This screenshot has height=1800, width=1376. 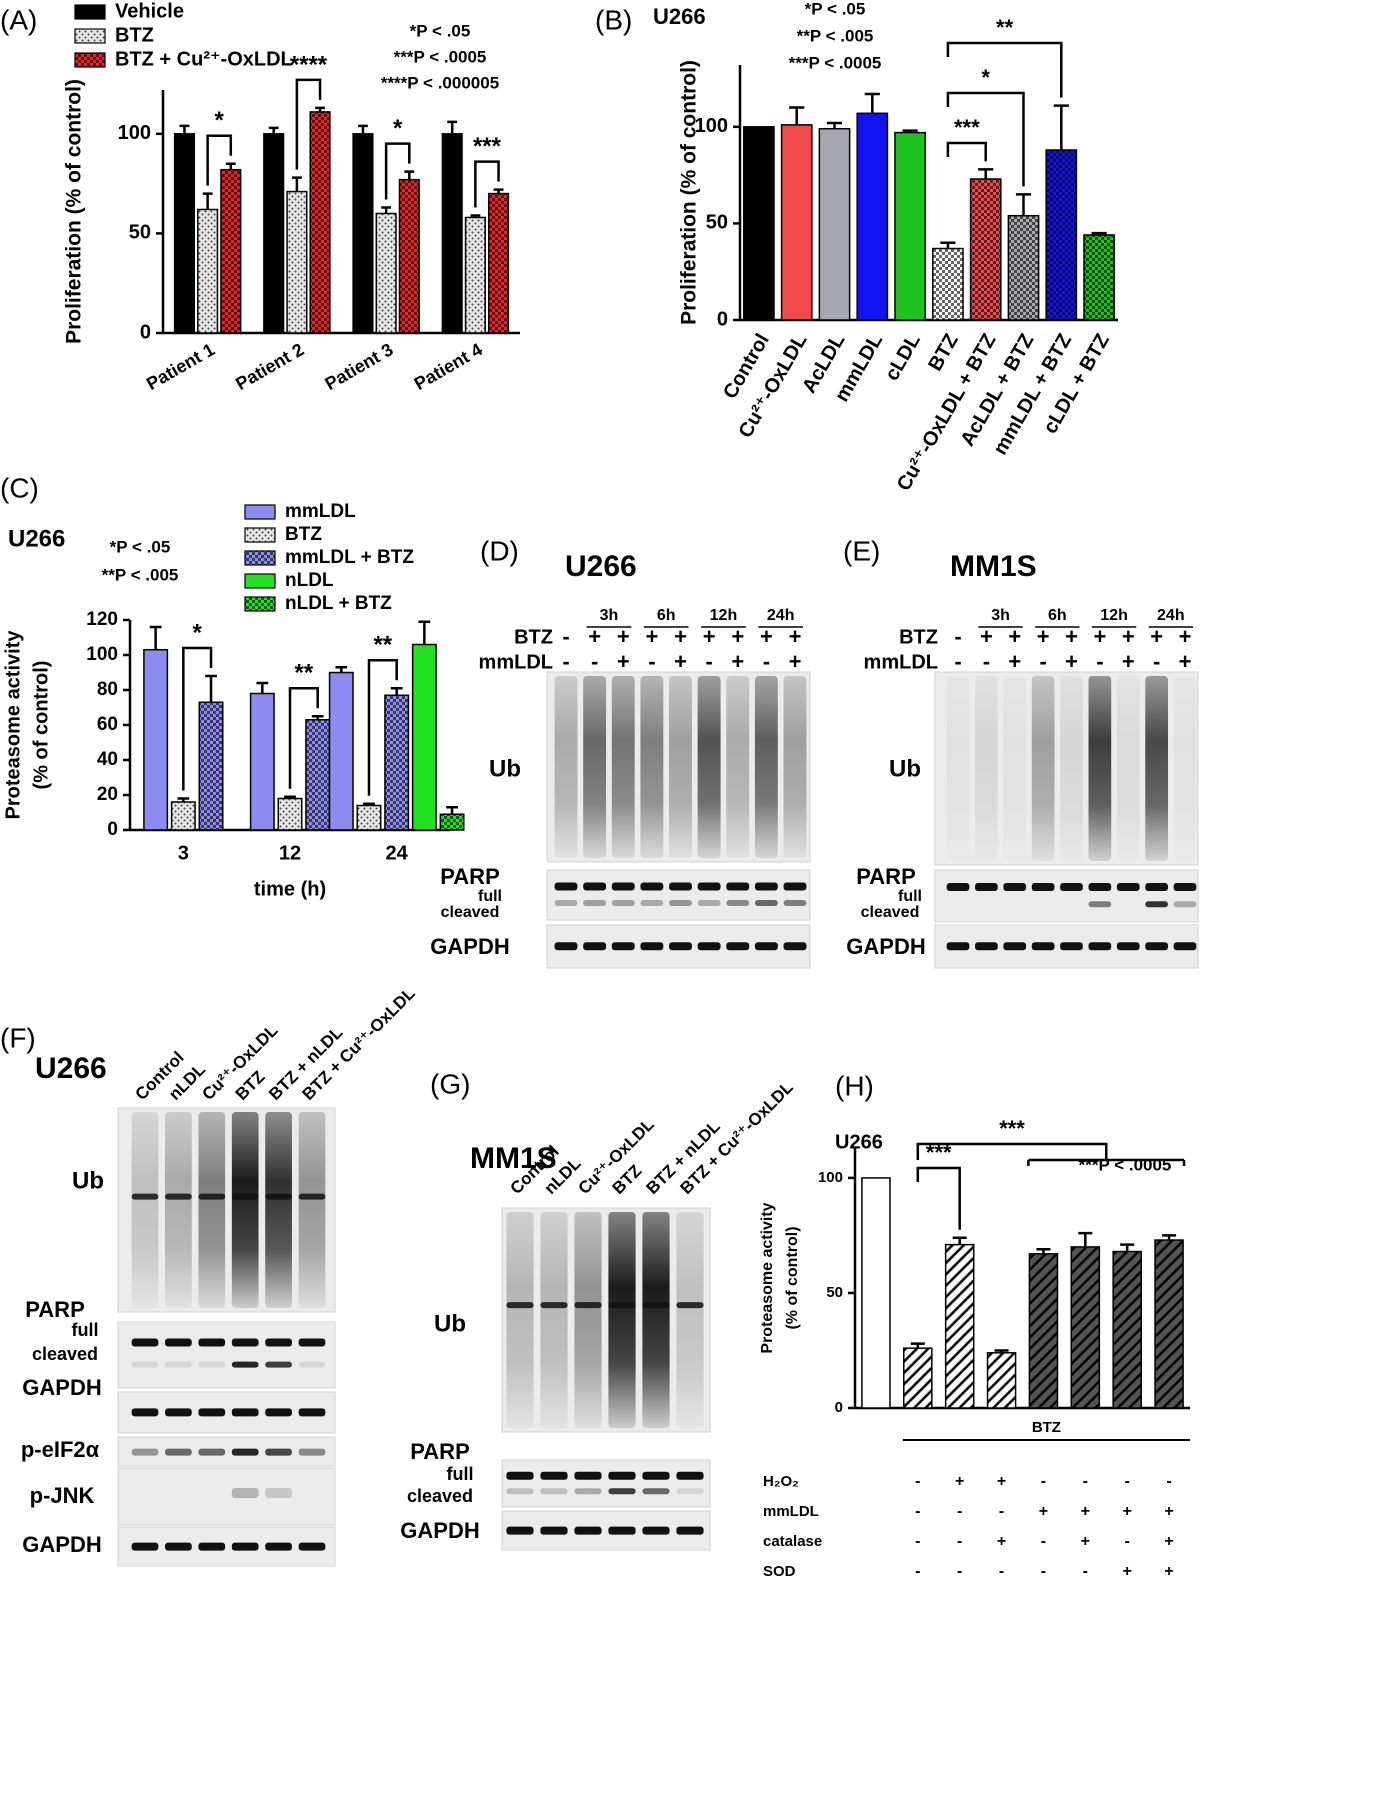 I want to click on band-label: GAPDH, so click(x=885, y=946).